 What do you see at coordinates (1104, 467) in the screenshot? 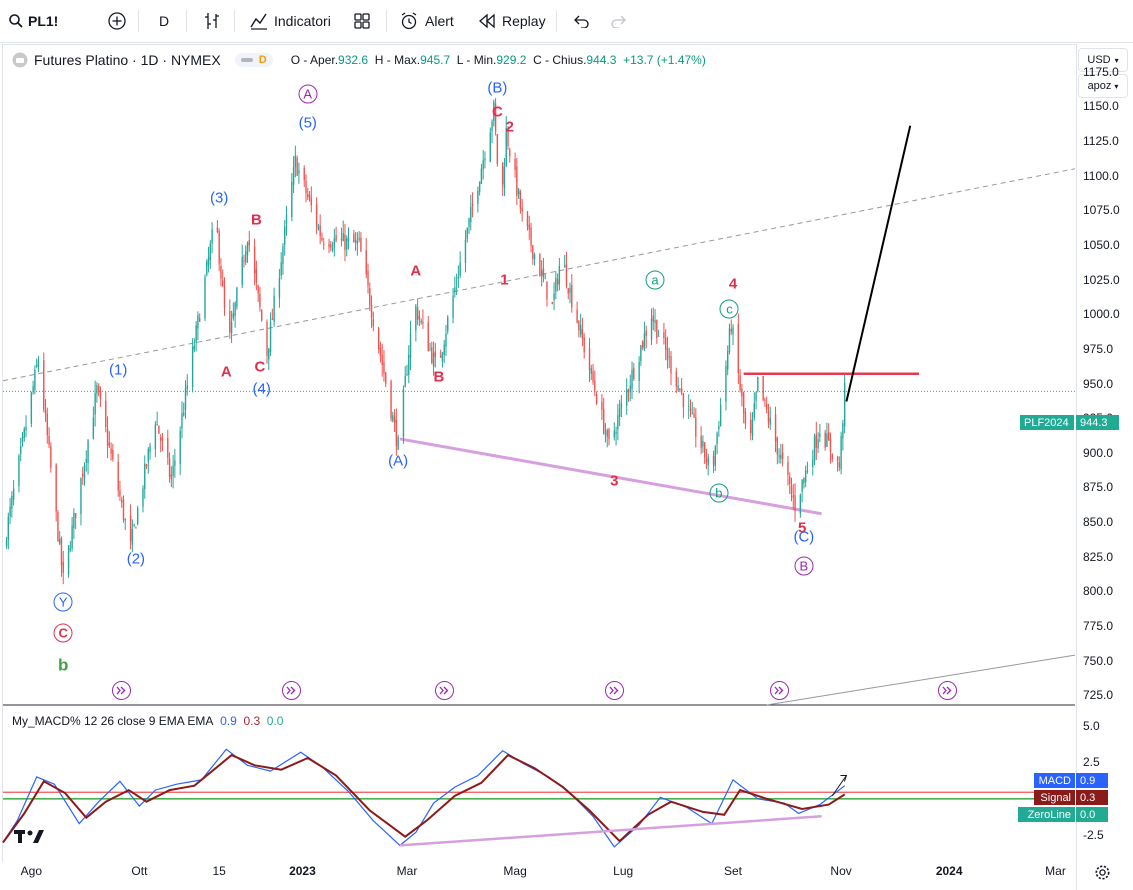
I see `price-scale-panel` at bounding box center [1104, 467].